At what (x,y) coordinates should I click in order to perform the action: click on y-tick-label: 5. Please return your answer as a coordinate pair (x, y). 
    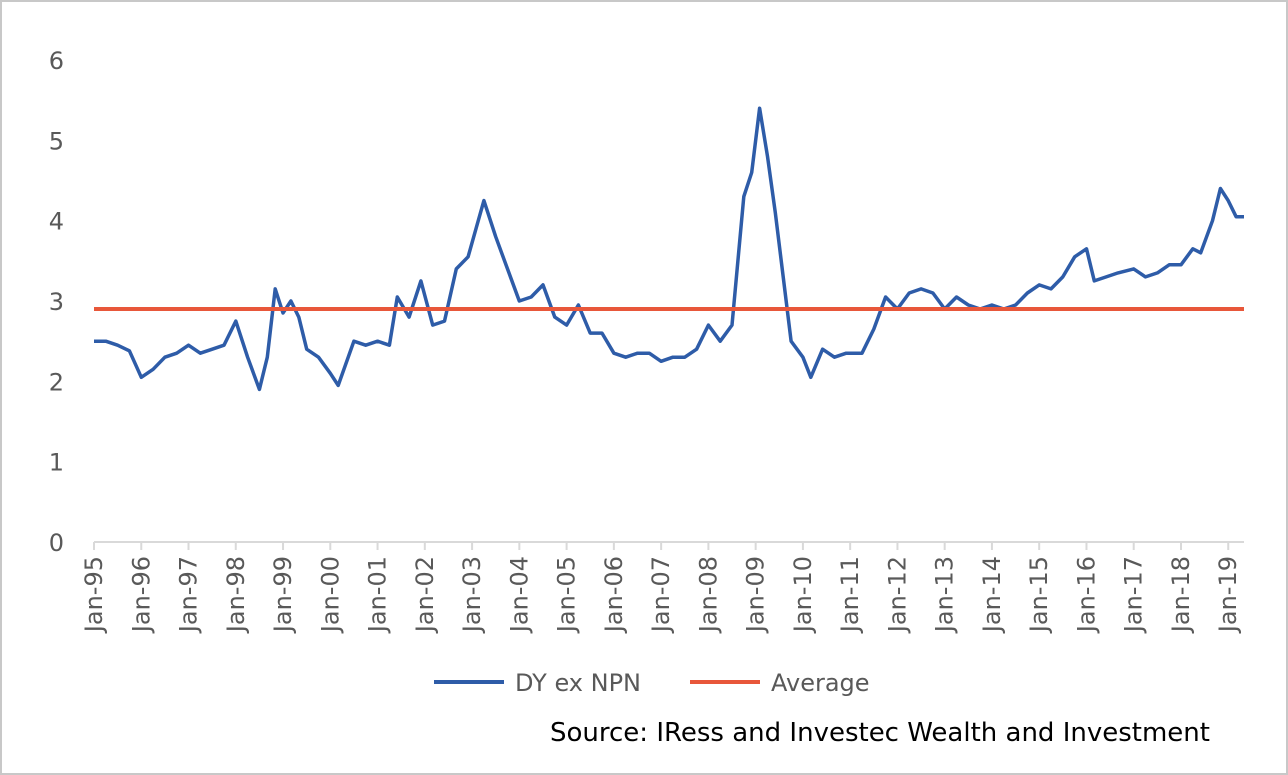
    Looking at the image, I should click on (56, 141).